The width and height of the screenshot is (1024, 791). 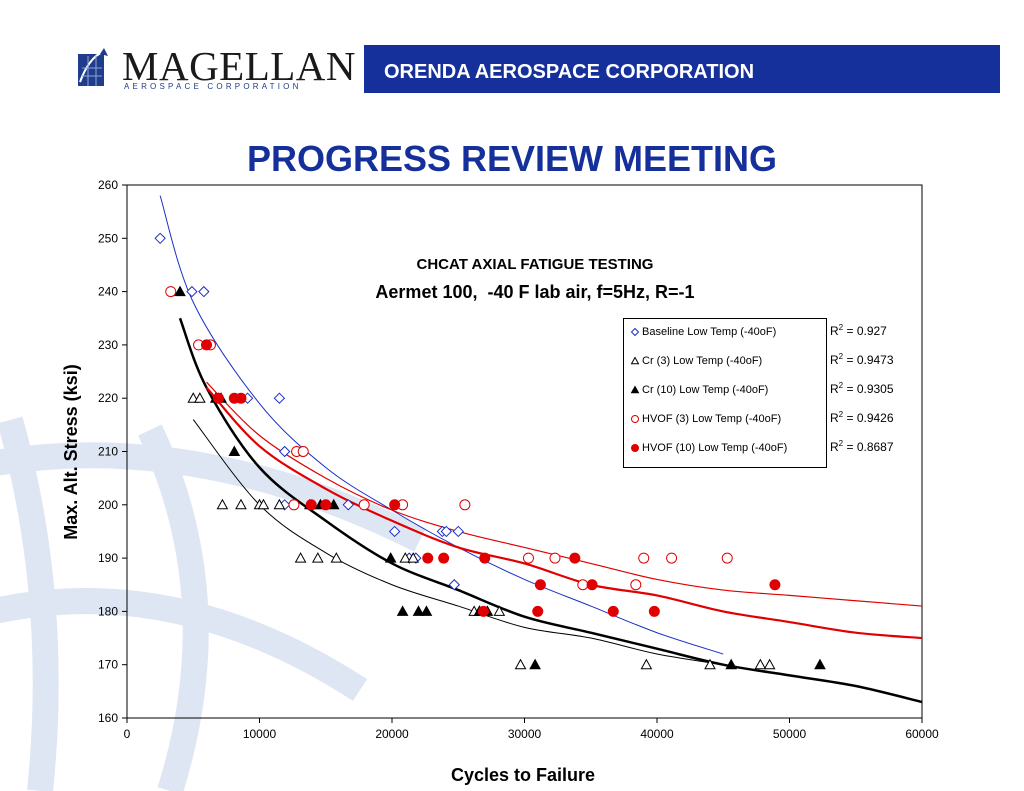 What do you see at coordinates (108, 558) in the screenshot?
I see `y-tick-label: 190` at bounding box center [108, 558].